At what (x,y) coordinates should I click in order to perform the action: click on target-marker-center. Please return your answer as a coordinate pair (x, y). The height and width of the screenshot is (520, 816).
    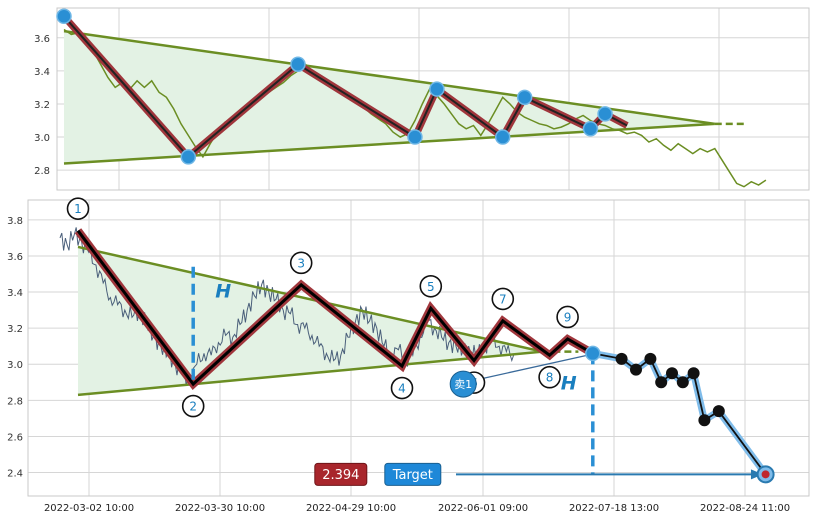
    Looking at the image, I should click on (765, 474).